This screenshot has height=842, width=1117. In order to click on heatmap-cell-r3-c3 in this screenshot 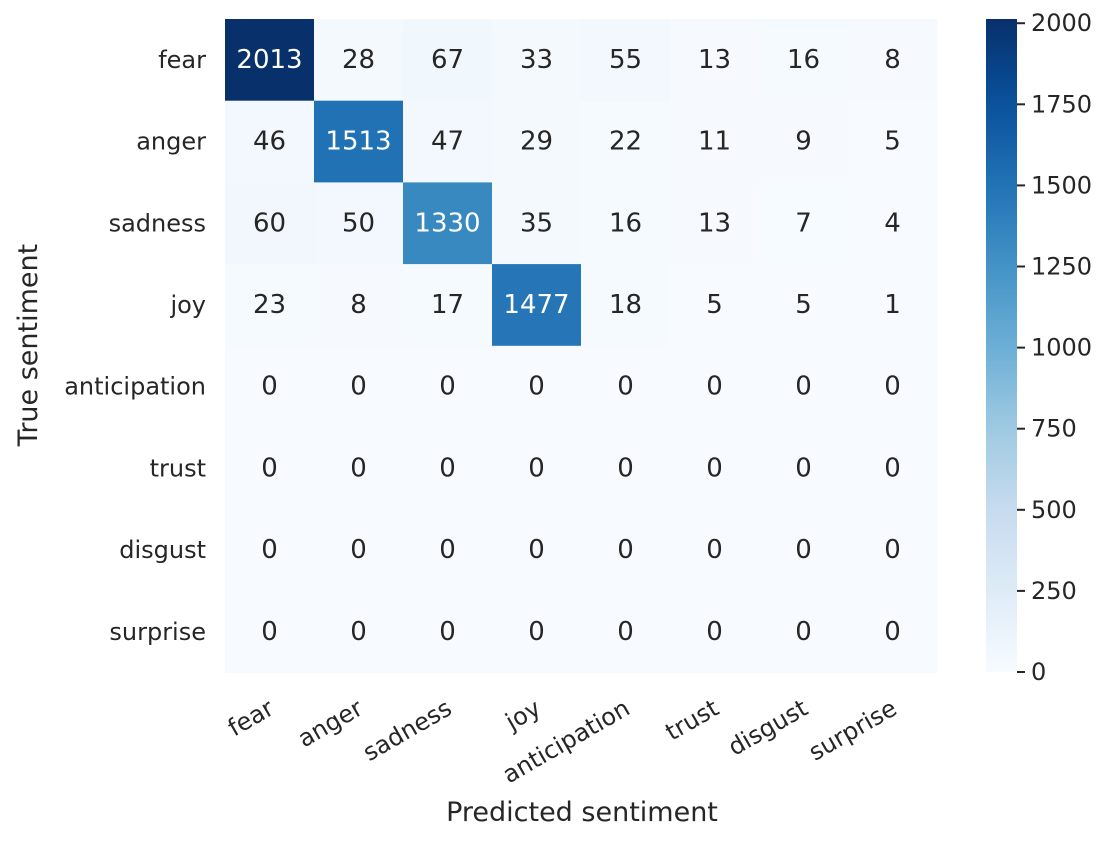, I will do `click(537, 305)`.